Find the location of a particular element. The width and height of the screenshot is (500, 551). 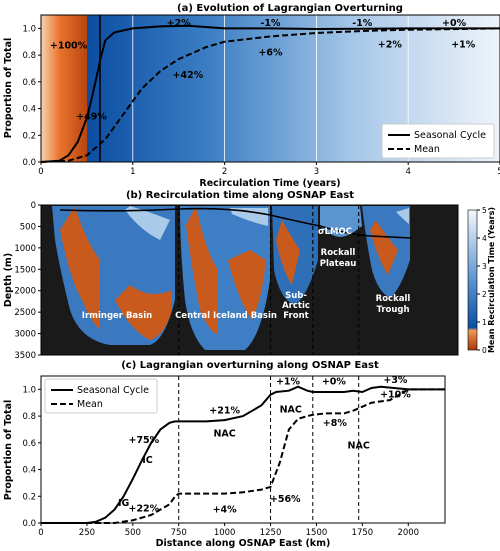

panel-c-annotation: +22% is located at coordinates (143, 508).